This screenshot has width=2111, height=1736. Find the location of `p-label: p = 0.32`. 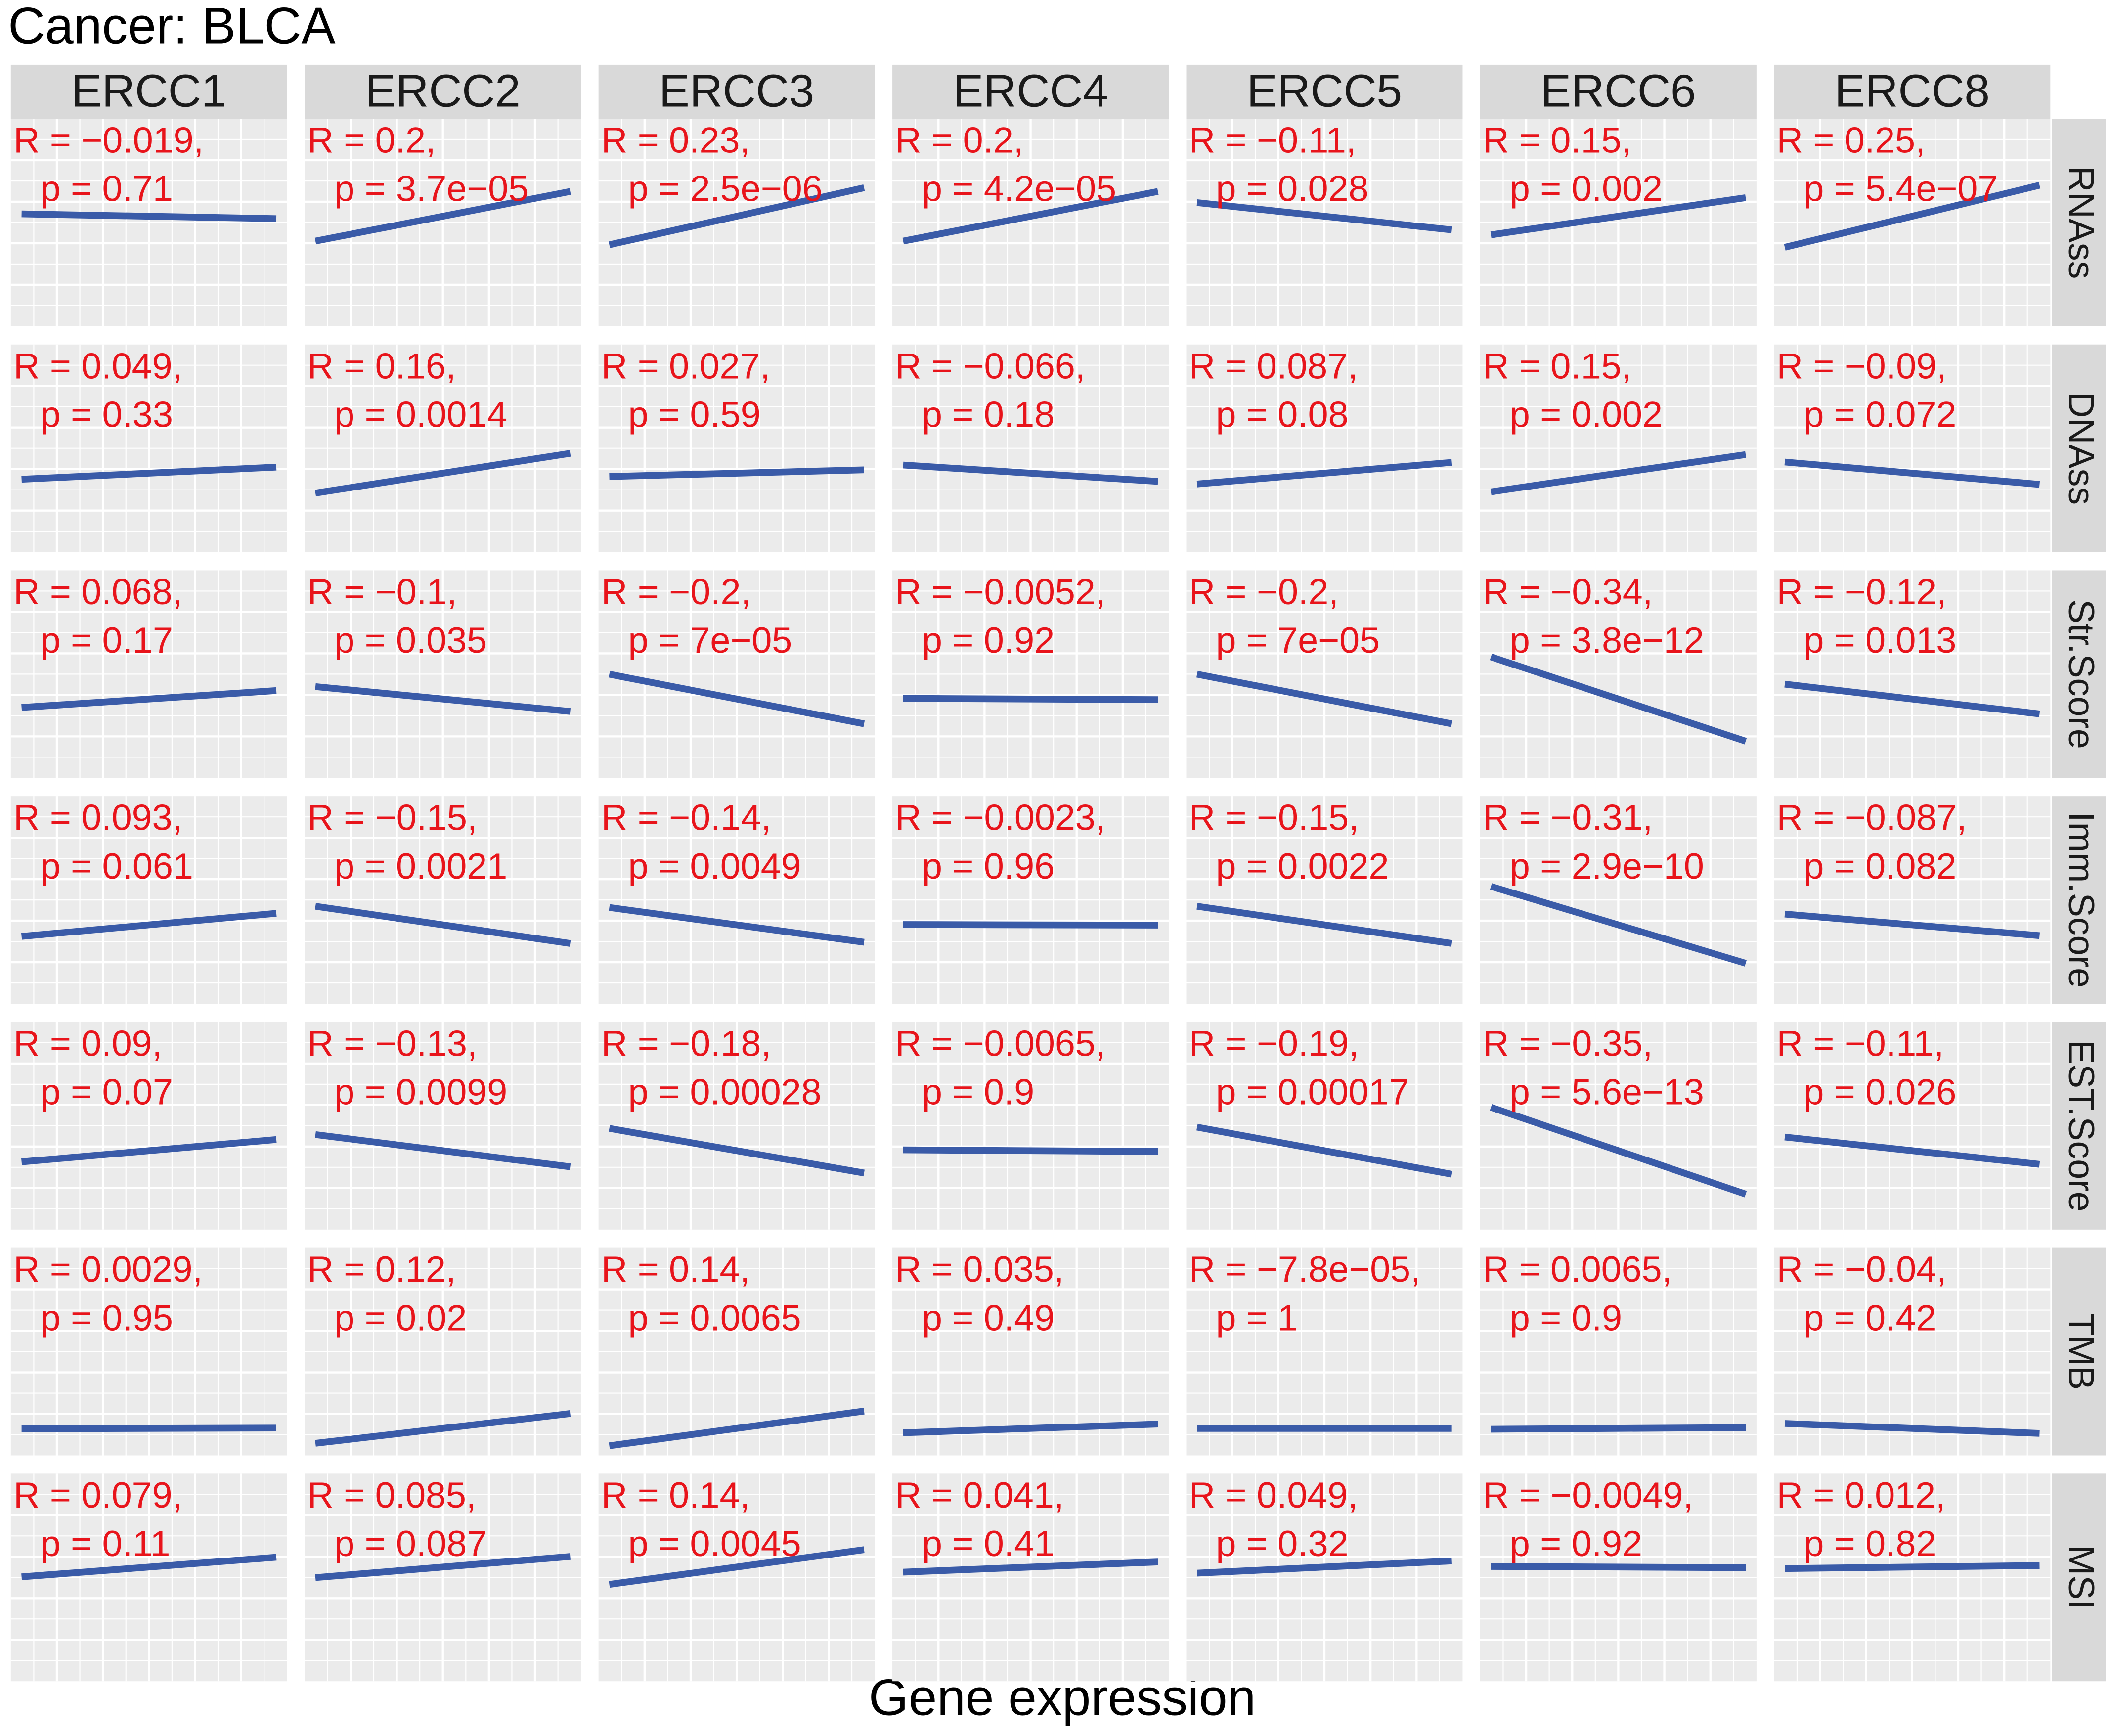

p-label: p = 0.32 is located at coordinates (1282, 1543).